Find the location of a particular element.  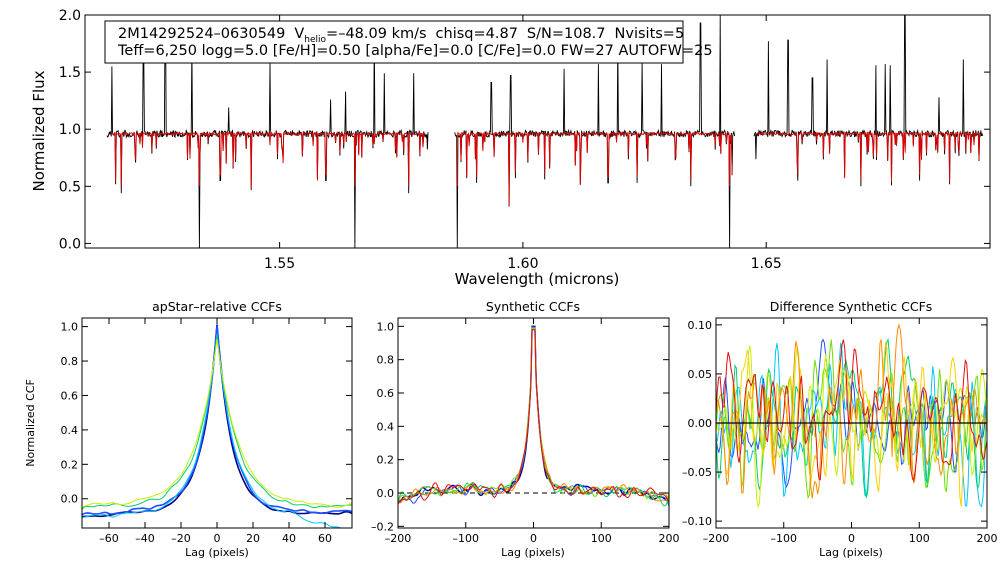

apstar-ccf-xtick-label: –60 is located at coordinates (109, 538).